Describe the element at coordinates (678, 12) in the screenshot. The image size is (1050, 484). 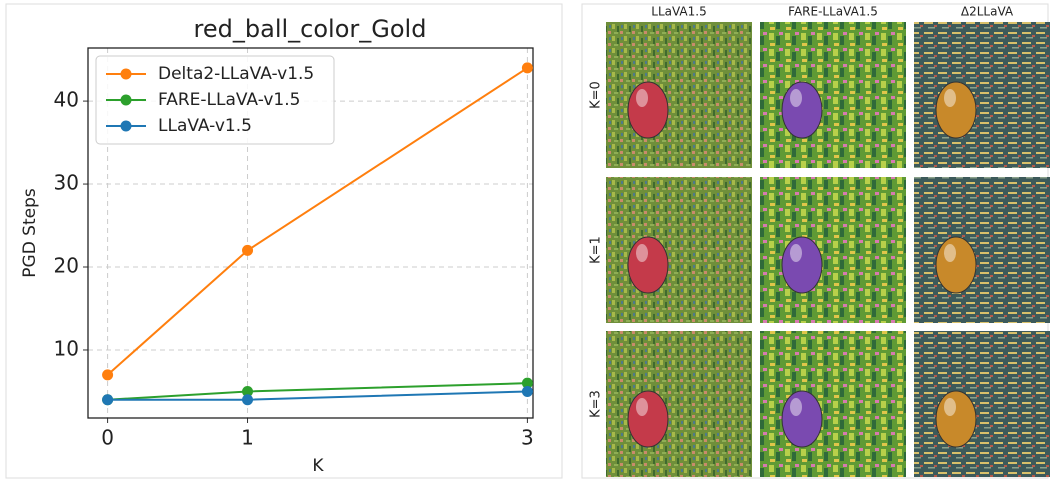
I see `column-header: LLaVA1.5` at that location.